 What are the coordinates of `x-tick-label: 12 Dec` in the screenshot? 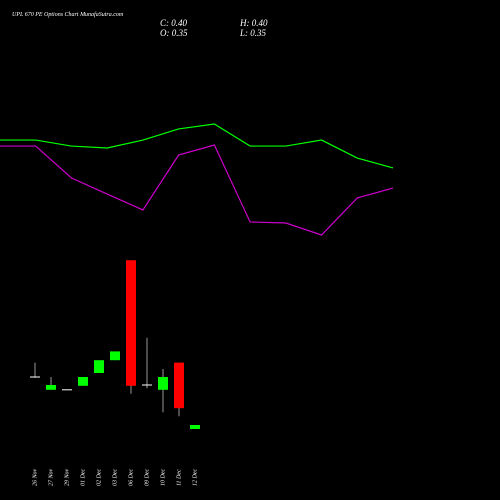 It's located at (195, 477).